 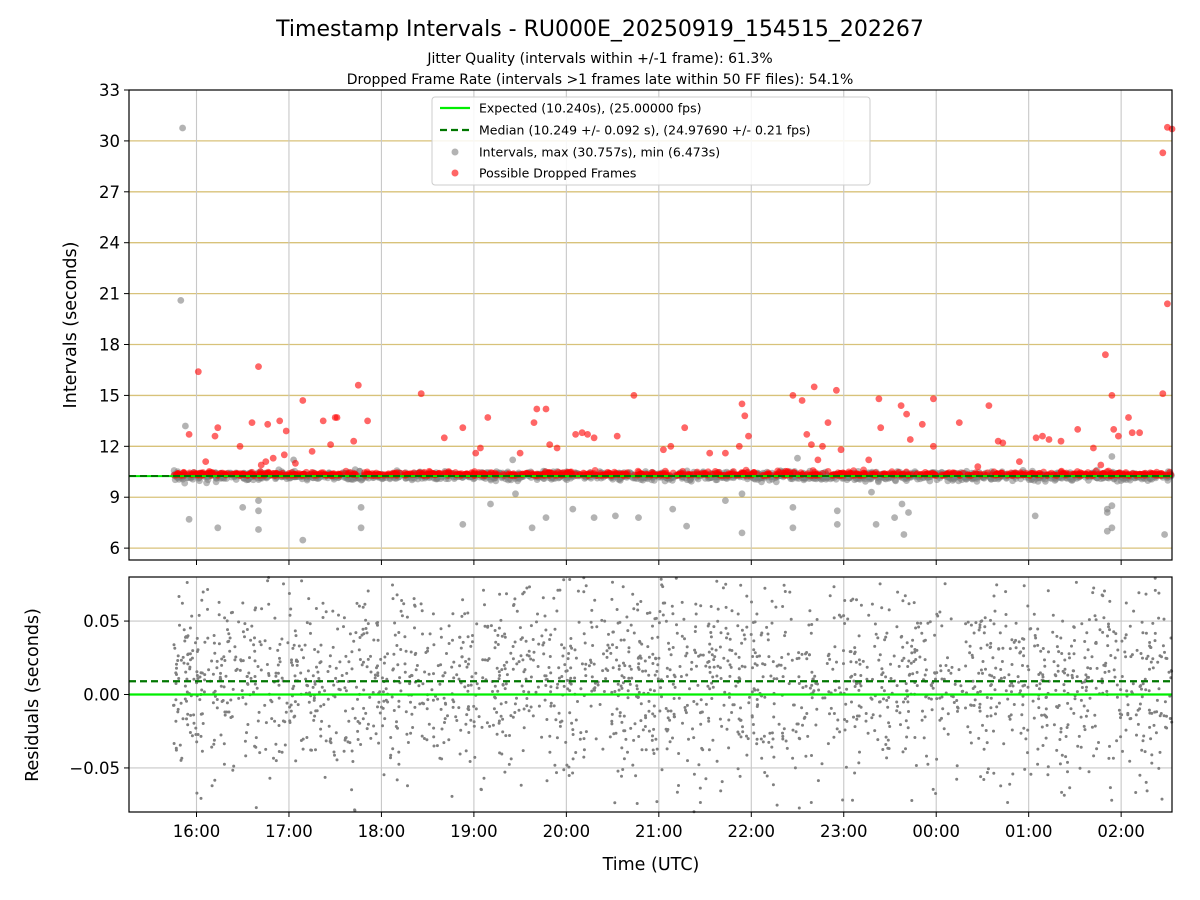 I want to click on x-axis-label: Time (UTC), so click(x=651, y=865).